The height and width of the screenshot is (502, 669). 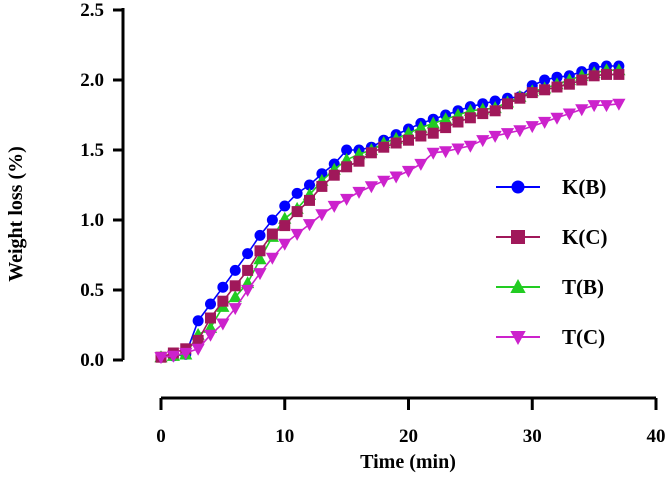 What do you see at coordinates (552, 262) in the screenshot?
I see `legend: K(B) K(C) T(B) T(C)` at bounding box center [552, 262].